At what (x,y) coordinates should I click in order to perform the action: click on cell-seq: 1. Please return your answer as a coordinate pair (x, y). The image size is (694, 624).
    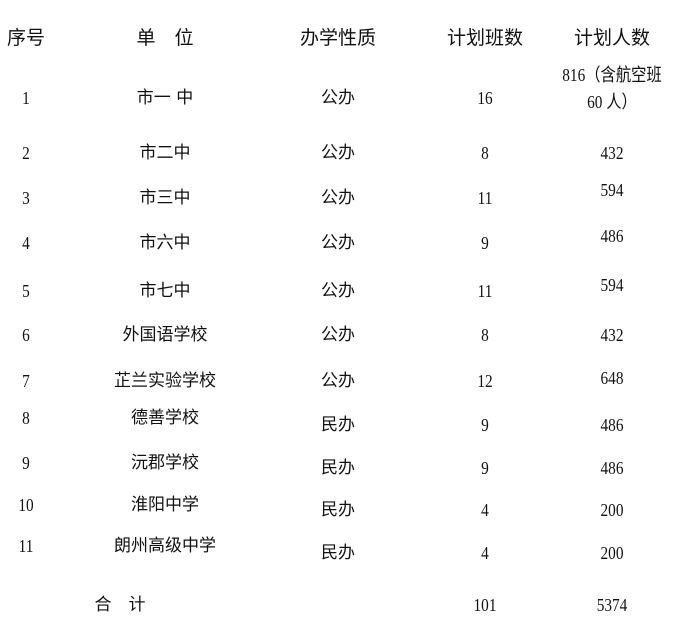
    Looking at the image, I should click on (26, 98).